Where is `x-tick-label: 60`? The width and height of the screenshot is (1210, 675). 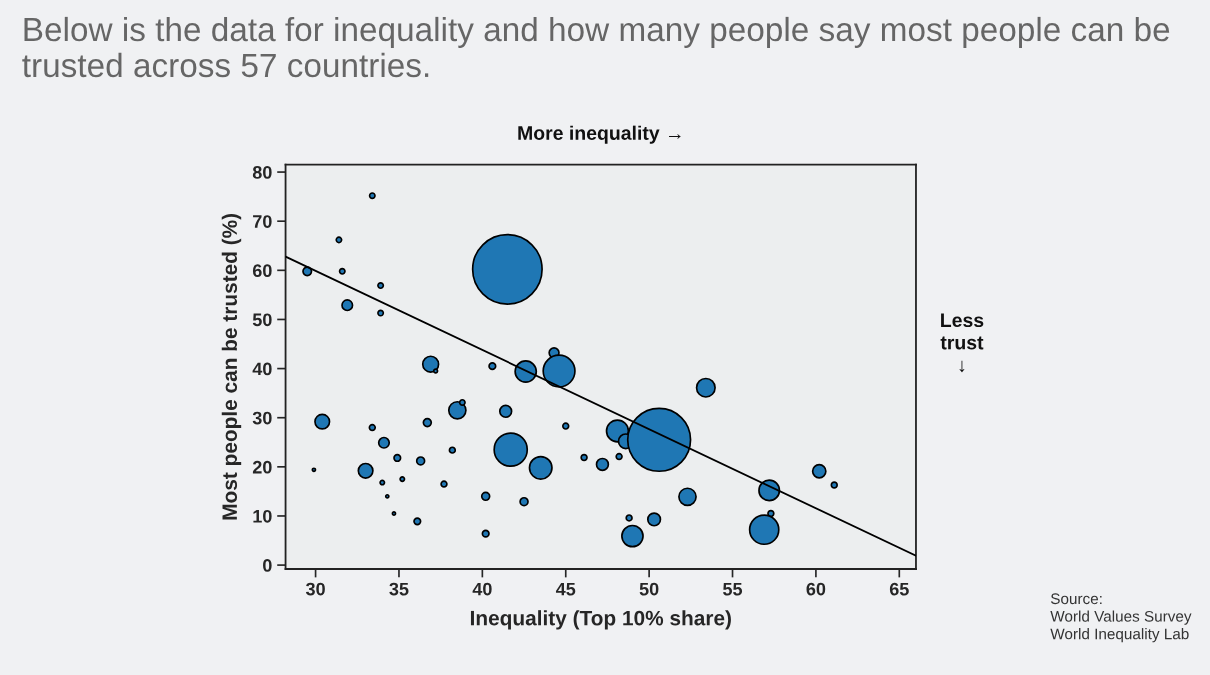 x-tick-label: 60 is located at coordinates (816, 589).